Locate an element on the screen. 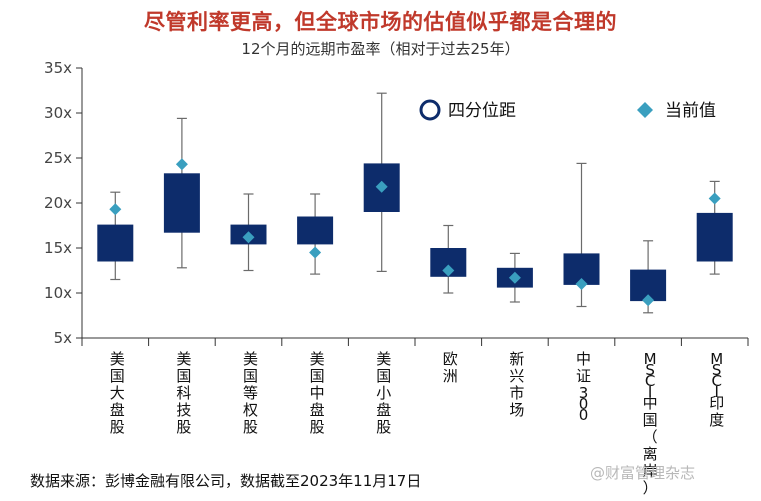 This screenshot has width=761, height=501. y-tick-label: 15x is located at coordinates (58, 248).